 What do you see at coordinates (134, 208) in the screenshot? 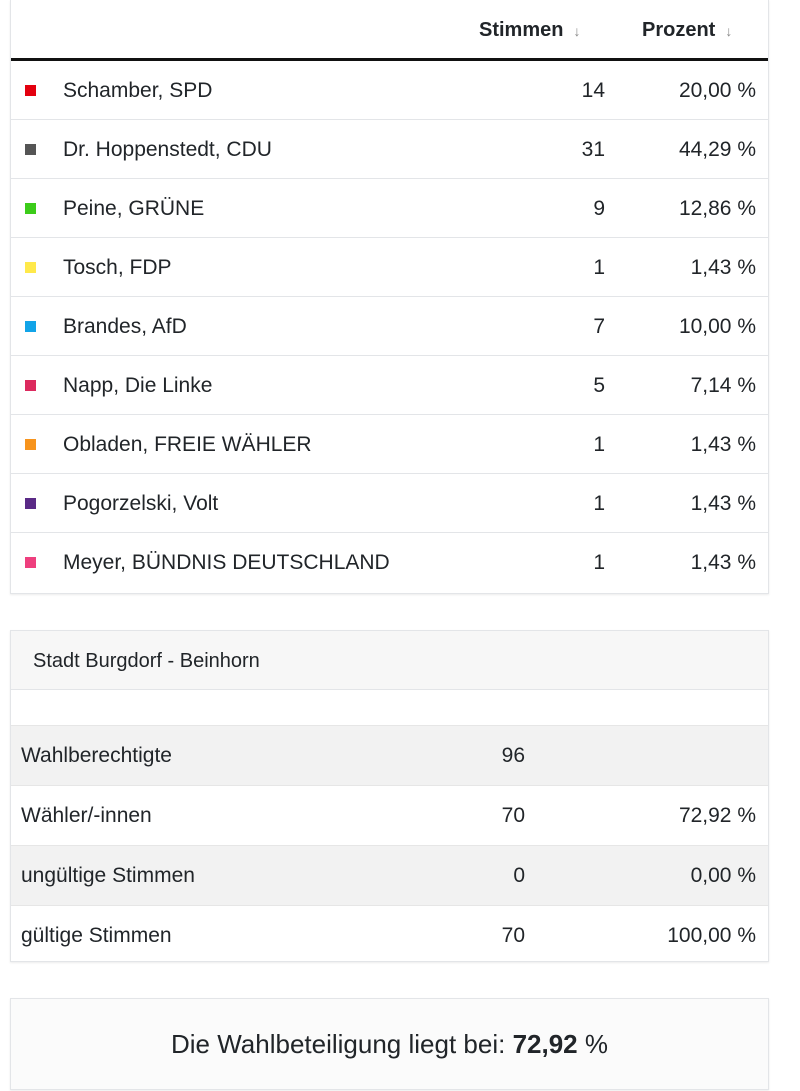
I see `candidate-name: Peine, GRÜNE` at bounding box center [134, 208].